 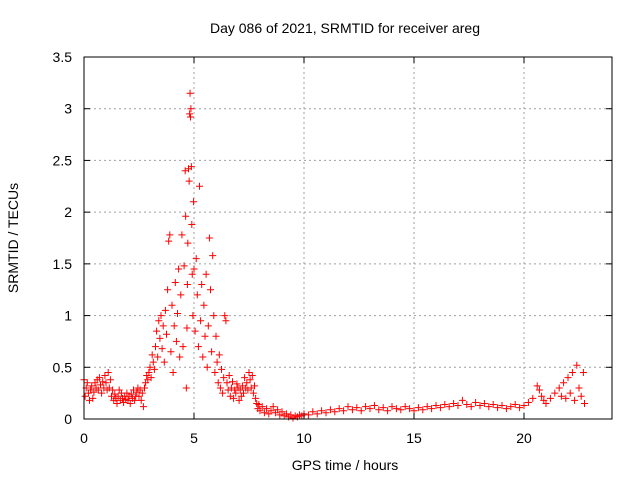 I want to click on x-tick-label: 10, so click(x=304, y=438).